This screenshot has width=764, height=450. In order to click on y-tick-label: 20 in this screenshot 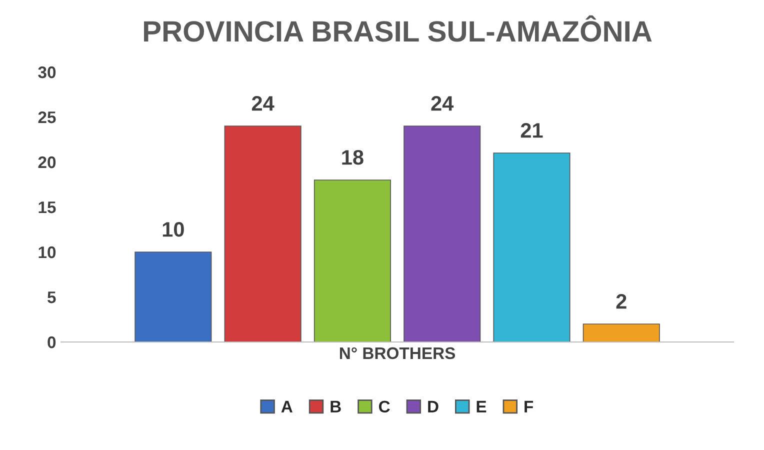, I will do `click(47, 162)`.